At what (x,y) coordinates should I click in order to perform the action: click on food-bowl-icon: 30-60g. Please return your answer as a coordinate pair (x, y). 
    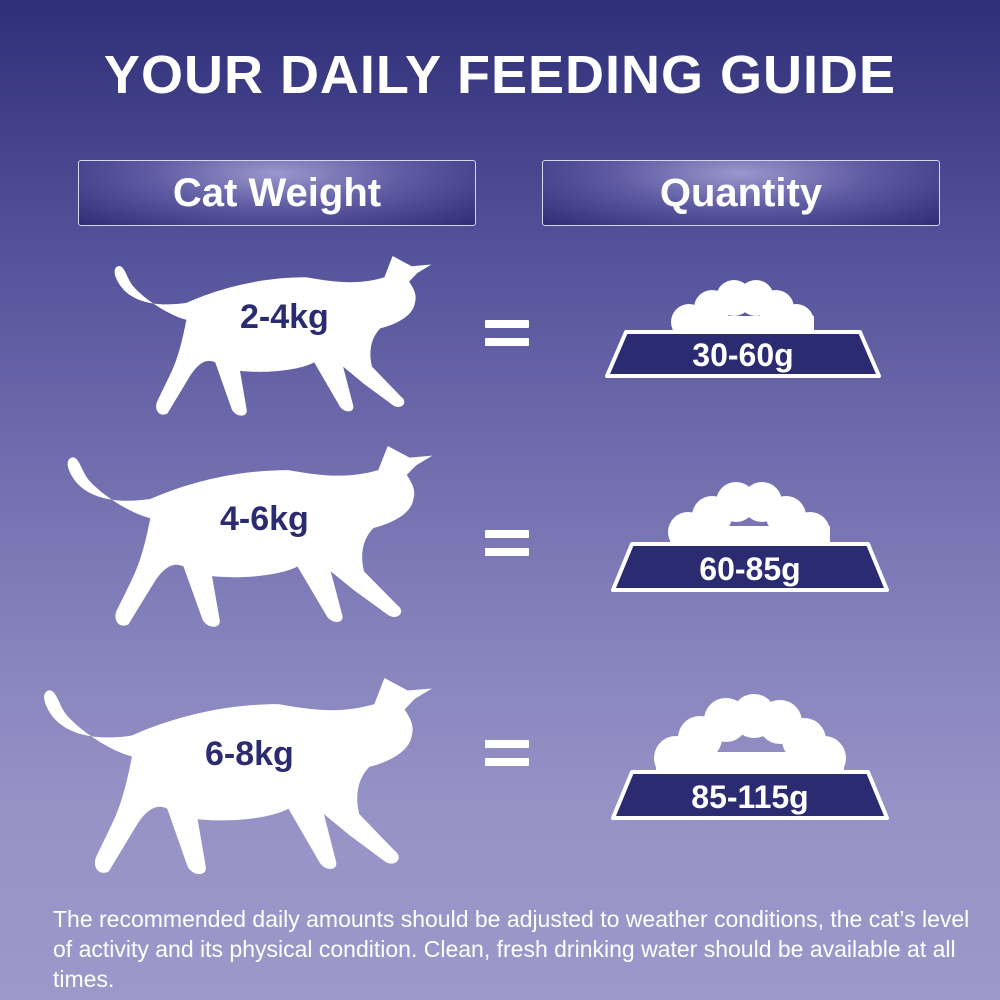
    Looking at the image, I should click on (743, 329).